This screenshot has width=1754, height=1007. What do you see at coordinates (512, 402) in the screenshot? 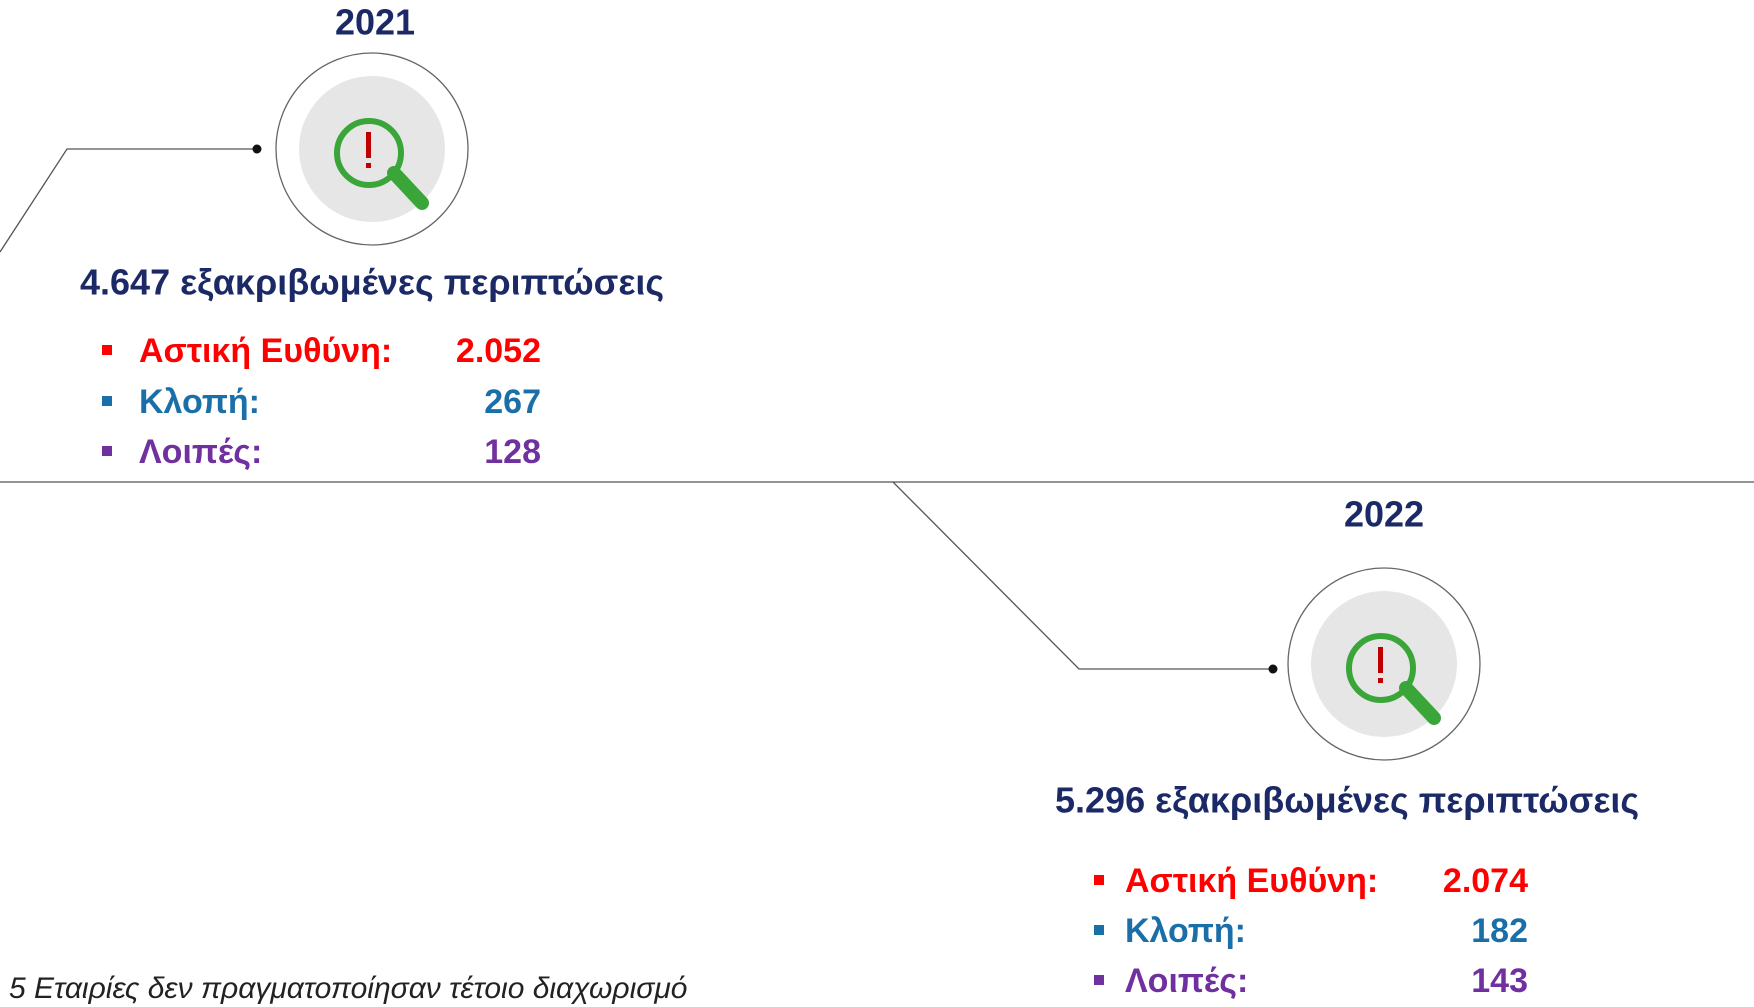
I see `item-value: 267` at bounding box center [512, 402].